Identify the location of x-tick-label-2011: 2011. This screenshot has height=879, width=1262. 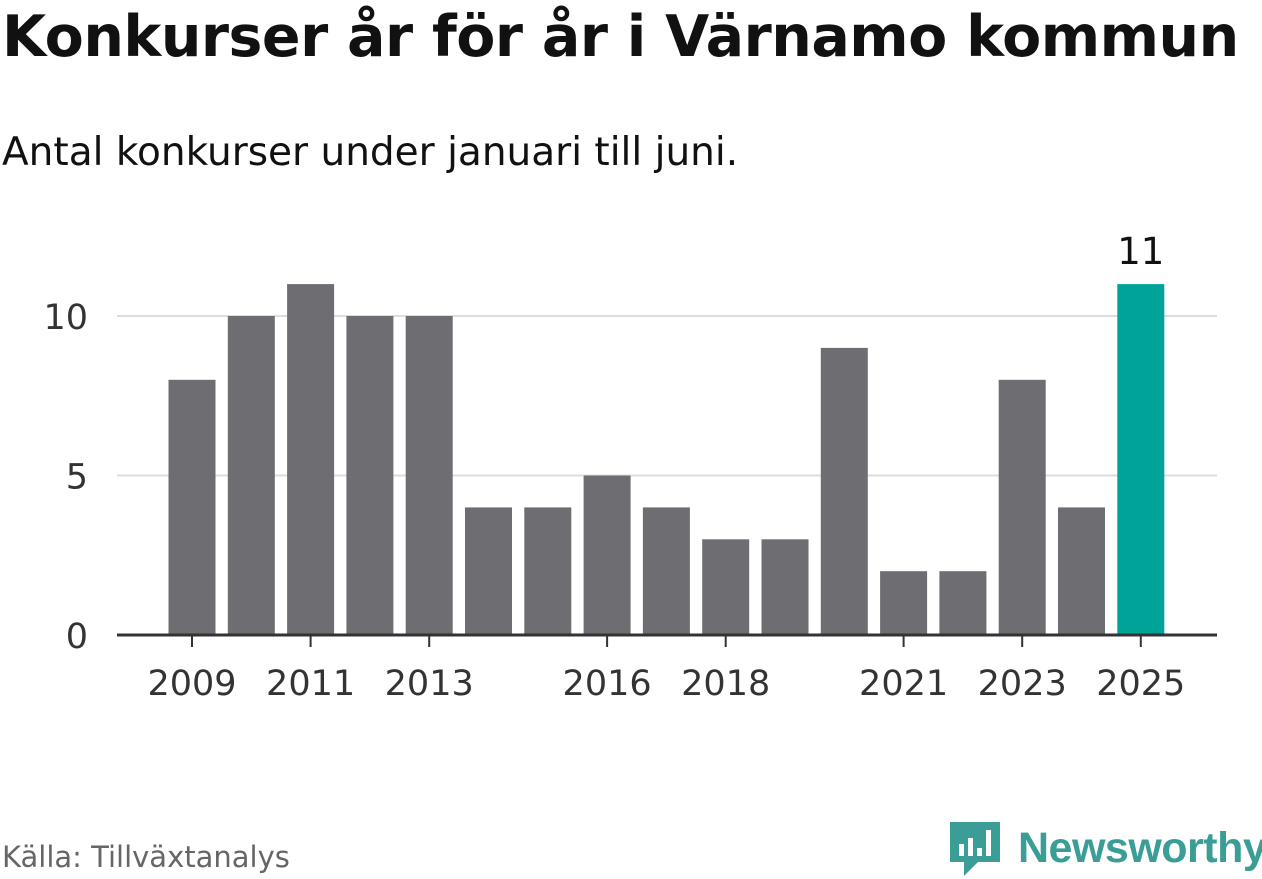
(310, 684).